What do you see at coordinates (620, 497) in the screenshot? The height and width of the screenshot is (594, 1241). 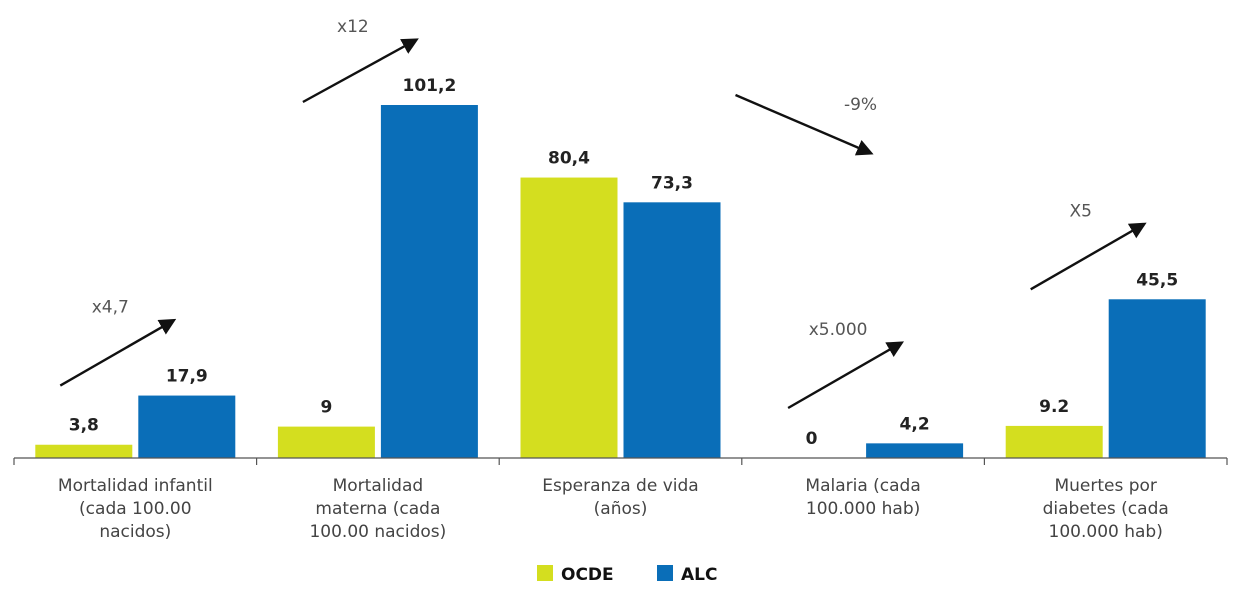 I see `category-label-3: Esperanza de vida (años)` at bounding box center [620, 497].